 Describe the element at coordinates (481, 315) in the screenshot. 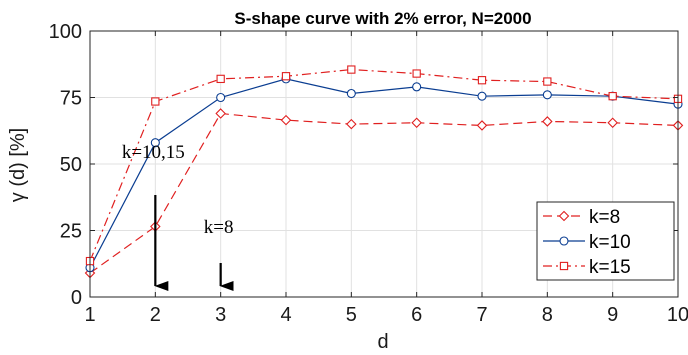

I see `x-tick-label: 7` at that location.